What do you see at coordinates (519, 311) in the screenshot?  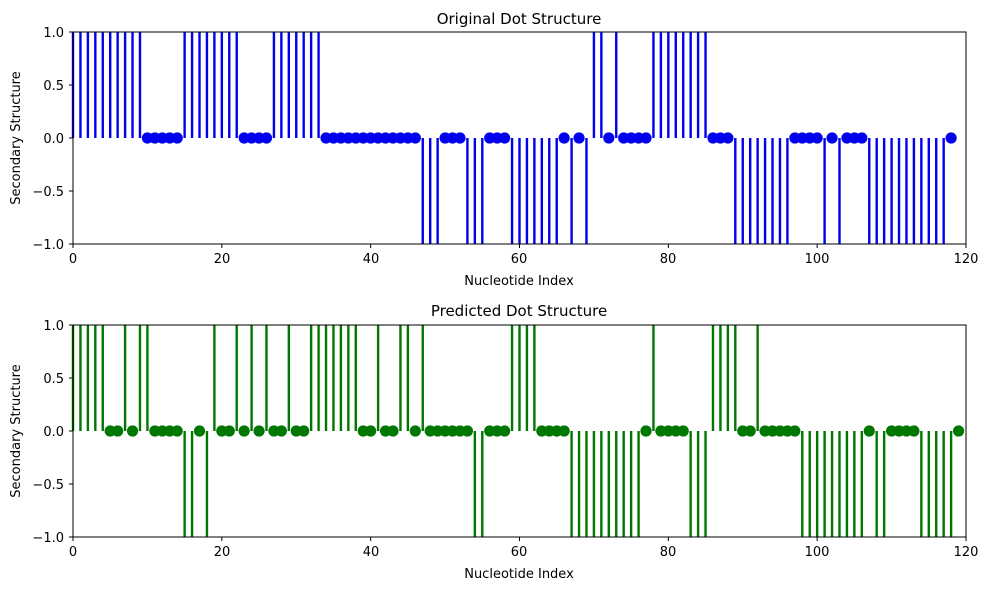 I see `chart-title: Predicted Dot Structure` at bounding box center [519, 311].